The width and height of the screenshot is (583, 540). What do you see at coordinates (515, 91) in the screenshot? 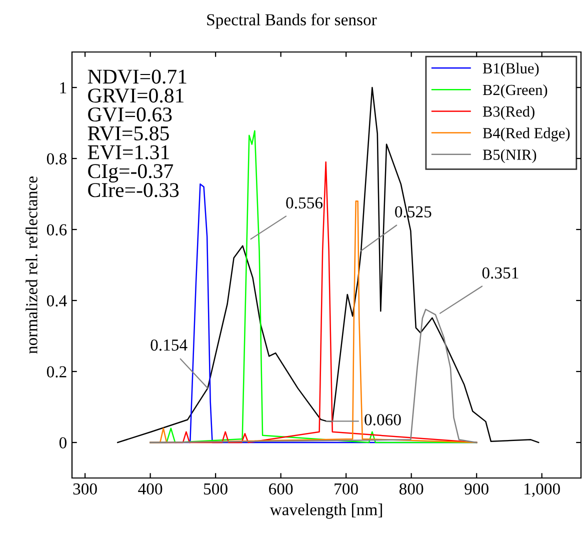
I see `legend-label: B2(Green)` at bounding box center [515, 91].